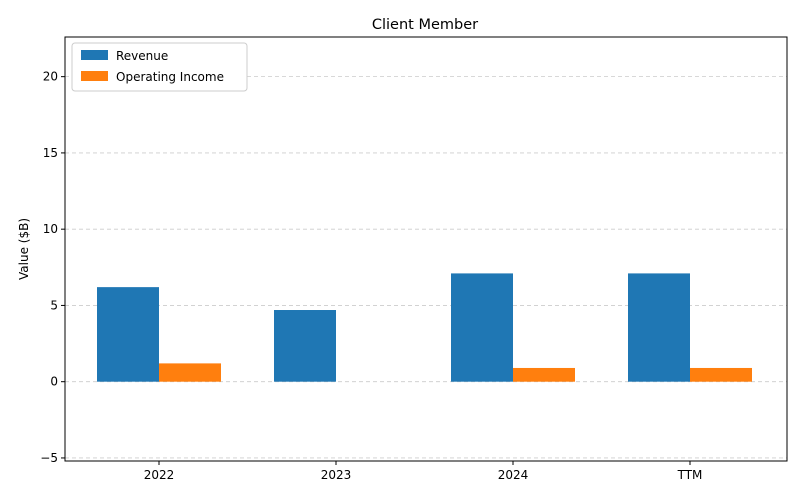 The image size is (800, 500). What do you see at coordinates (50, 77) in the screenshot?
I see `y-tick-label: 20` at bounding box center [50, 77].